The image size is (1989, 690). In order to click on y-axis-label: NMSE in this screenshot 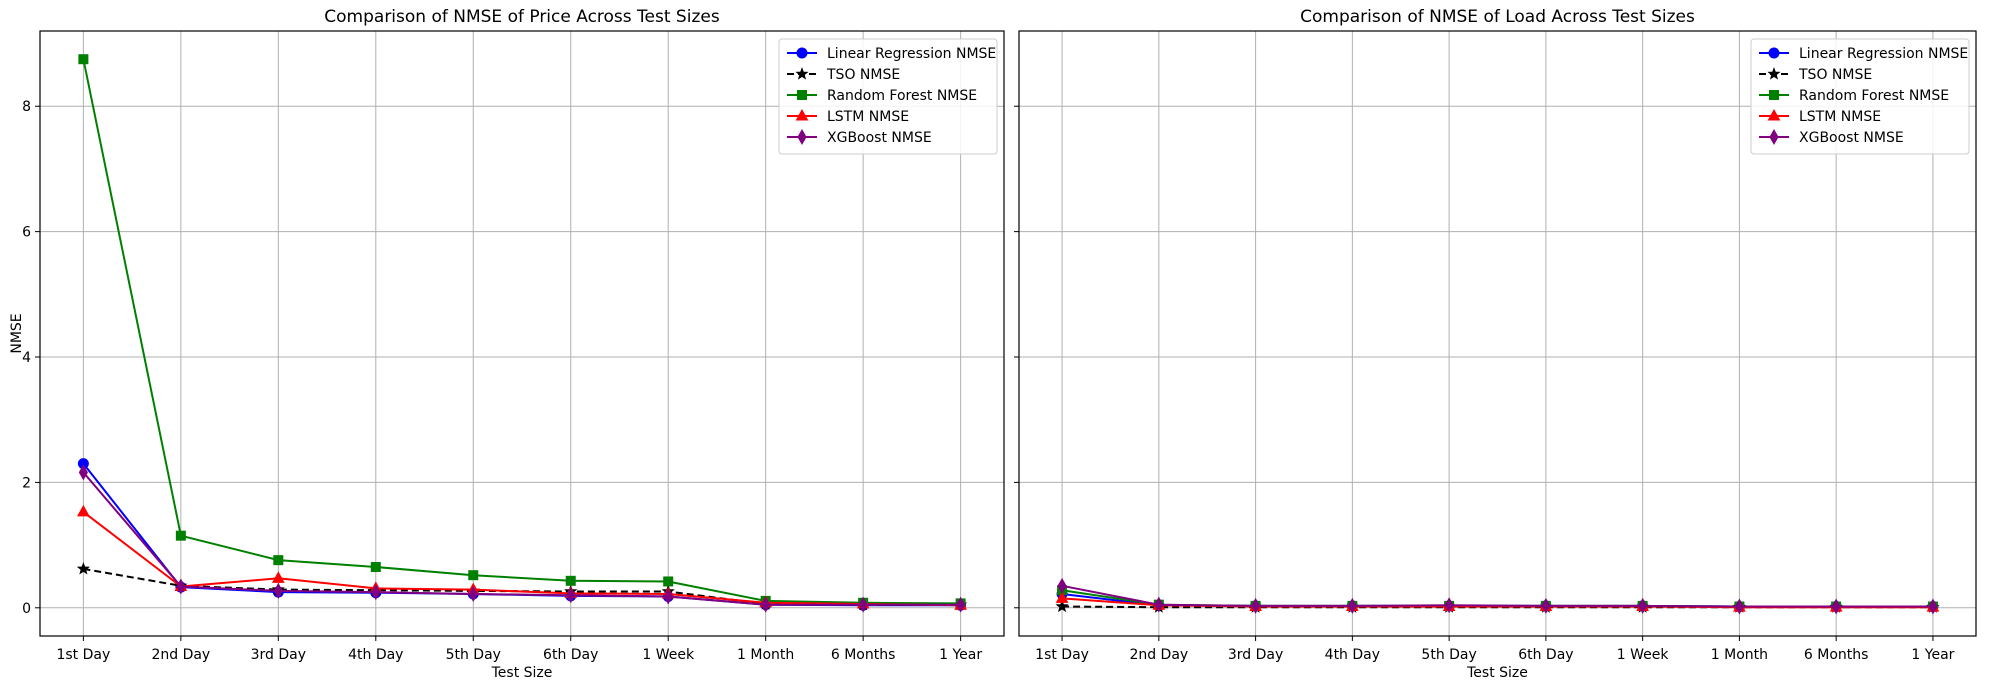, I will do `click(17, 333)`.